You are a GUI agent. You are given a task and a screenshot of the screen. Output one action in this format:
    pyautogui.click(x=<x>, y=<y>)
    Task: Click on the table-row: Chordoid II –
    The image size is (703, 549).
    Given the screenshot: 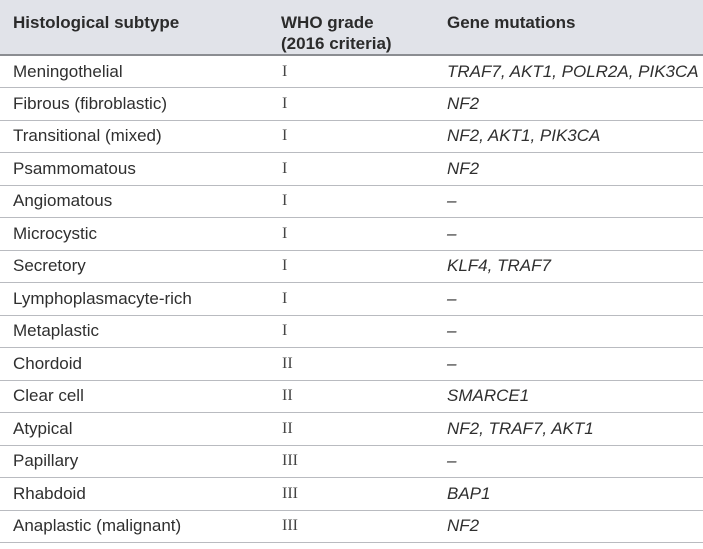 What is the action you would take?
    pyautogui.click(x=351, y=364)
    